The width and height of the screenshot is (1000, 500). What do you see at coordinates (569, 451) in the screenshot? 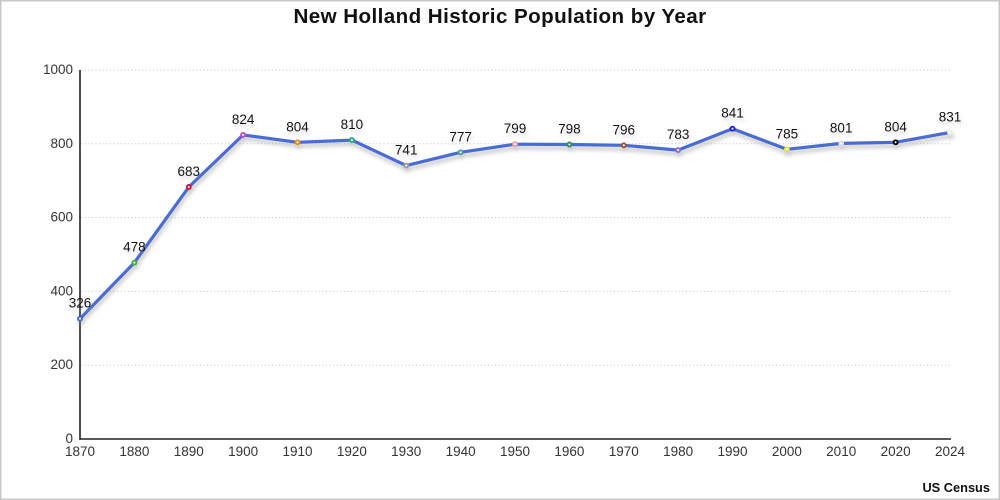
I see `svg-text: 1960` at bounding box center [569, 451].